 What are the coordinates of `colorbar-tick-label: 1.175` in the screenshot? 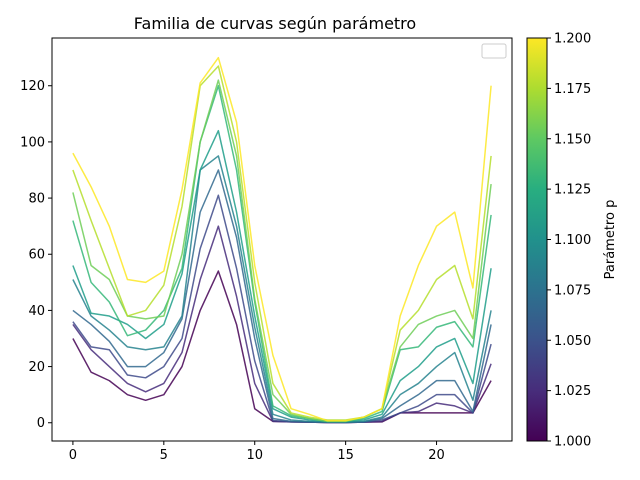 It's located at (572, 89).